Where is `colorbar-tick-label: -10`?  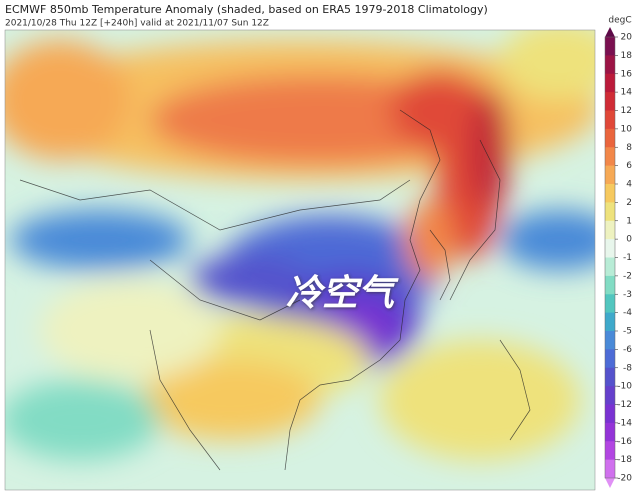
colorbar-tick-label: -10 is located at coordinates (624, 387).